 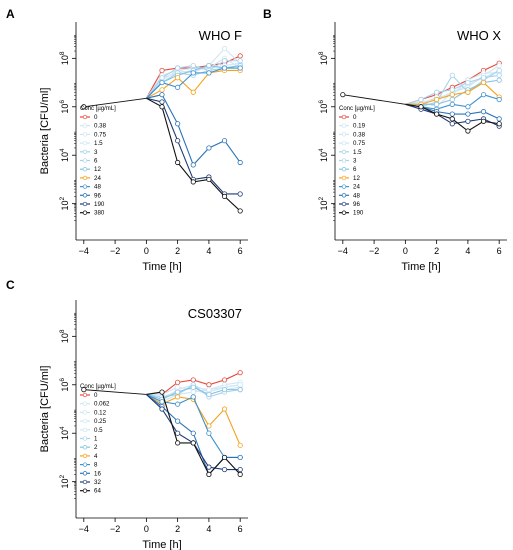 I want to click on y-tick-label: 104, so click(x=64, y=155).